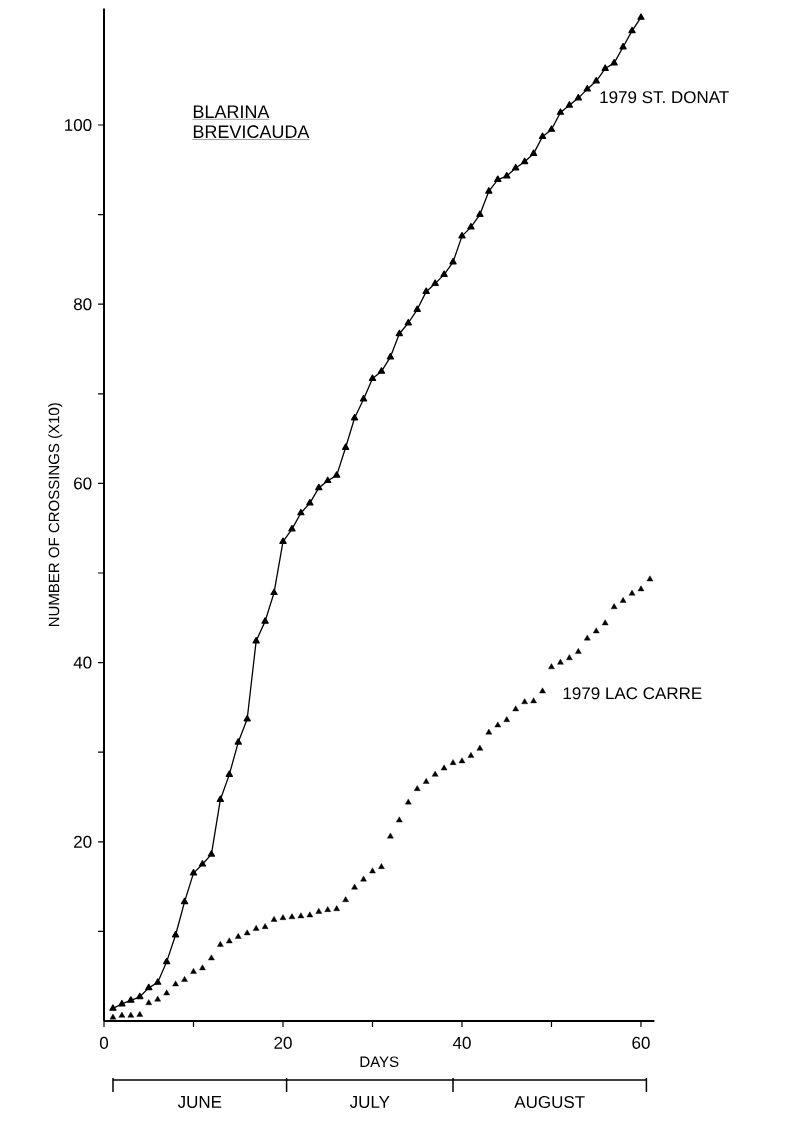 This screenshot has height=1136, width=788. I want to click on x-tick-label: 0, so click(104, 1042).